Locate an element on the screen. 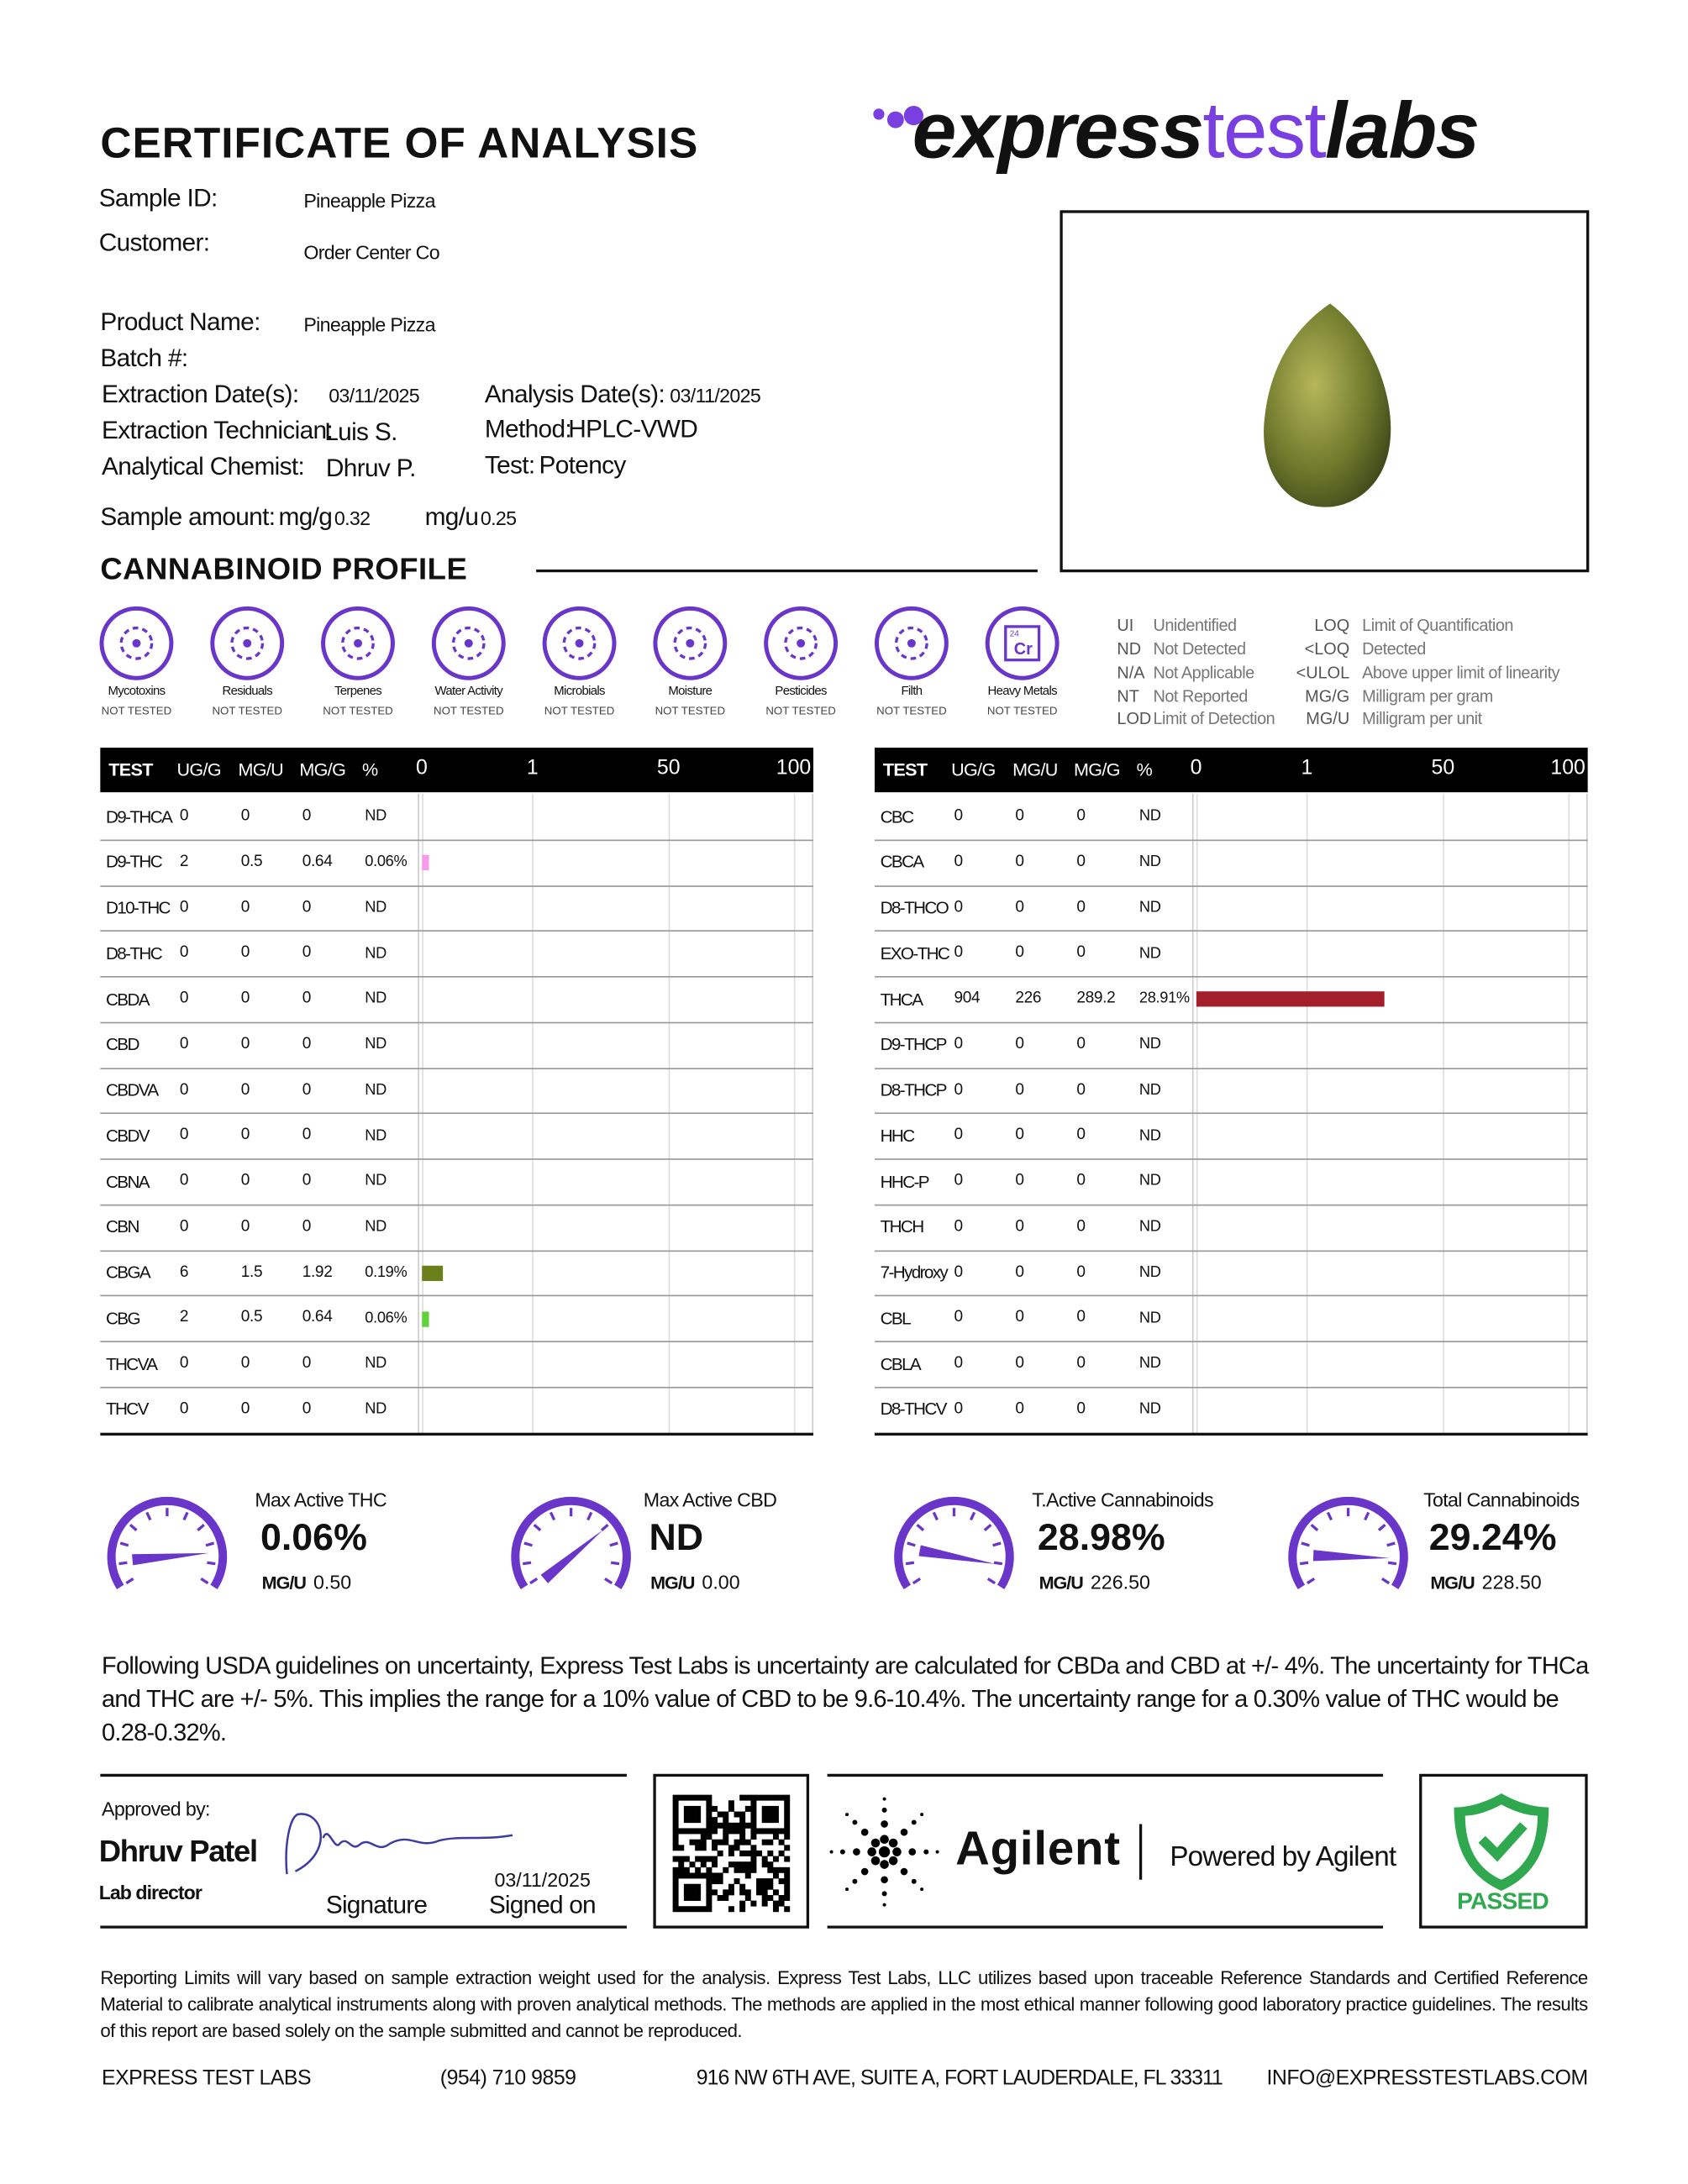 The image size is (1688, 2184). logo-dot is located at coordinates (895, 120).